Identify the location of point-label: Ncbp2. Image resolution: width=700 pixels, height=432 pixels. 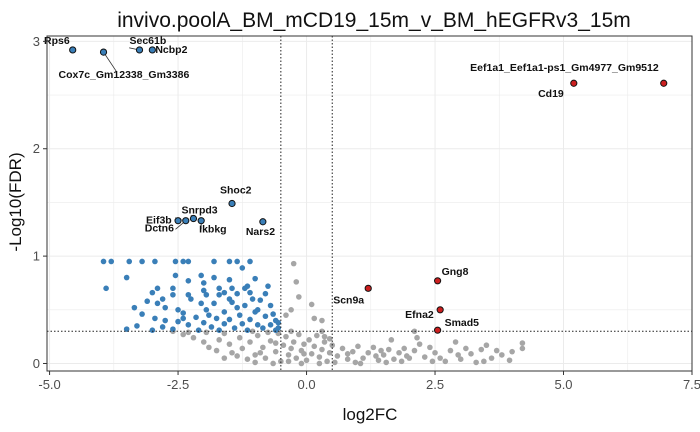
(171, 50).